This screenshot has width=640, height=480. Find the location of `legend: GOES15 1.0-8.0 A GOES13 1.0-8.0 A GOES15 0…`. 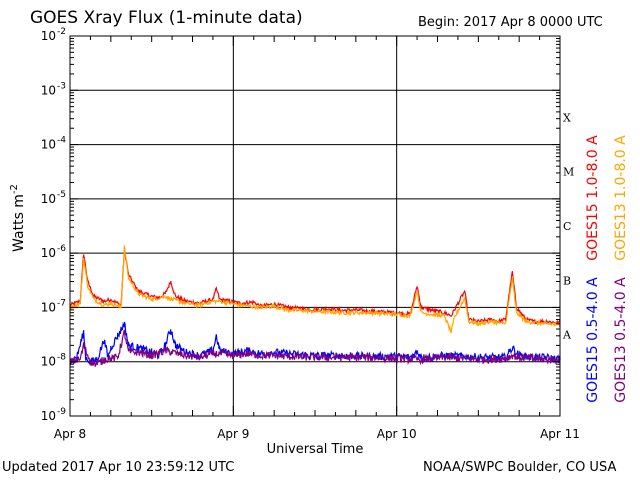

legend: GOES15 1.0-8.0 A GOES13 1.0-8.0 A GOES15 0… is located at coordinates (607, 269).